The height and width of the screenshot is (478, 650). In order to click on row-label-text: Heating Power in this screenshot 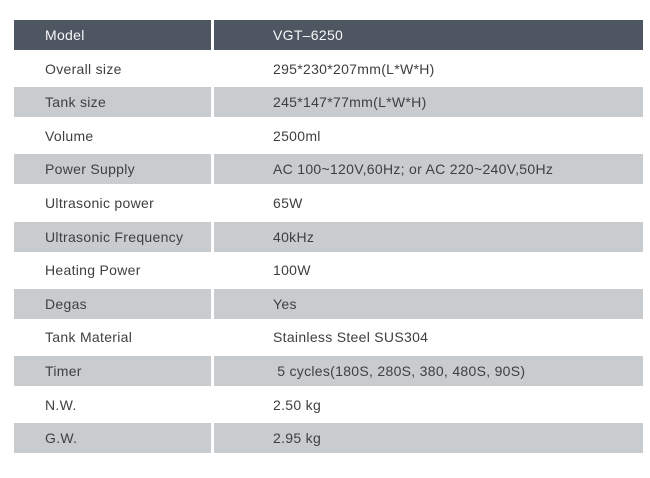, I will do `click(93, 270)`.